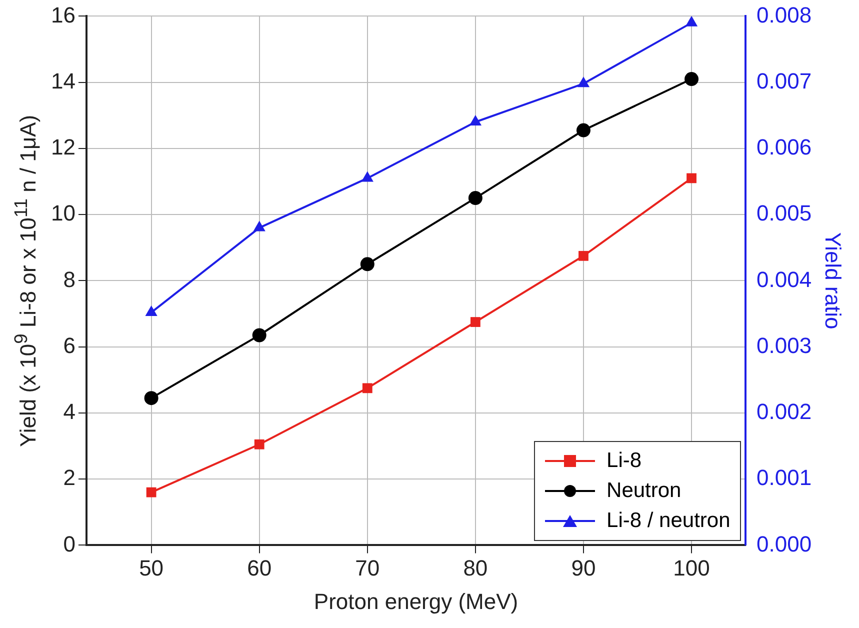  Describe the element at coordinates (784, 81) in the screenshot. I see `y2-tick-label: 0.007` at that location.